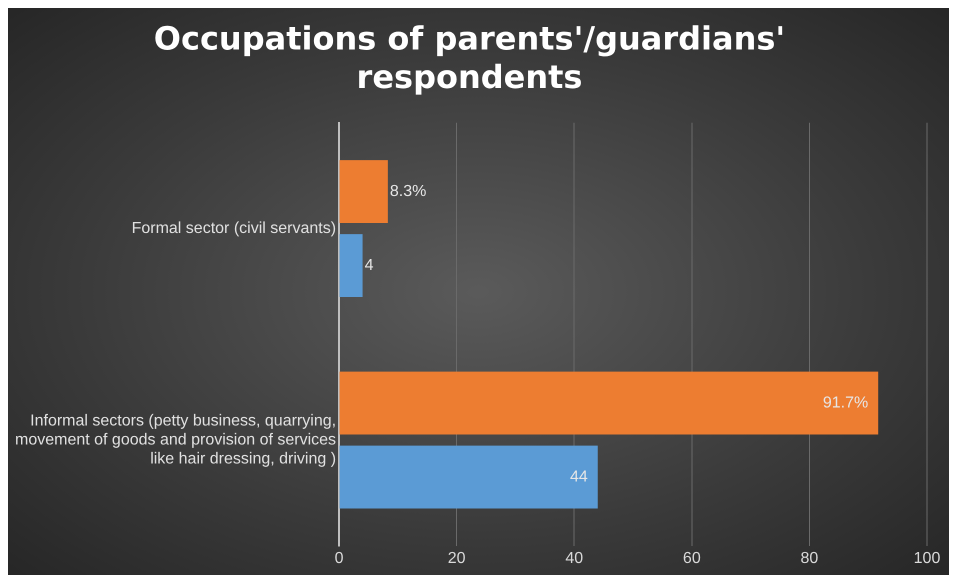  What do you see at coordinates (579, 477) in the screenshot?
I see `data-label: 44` at bounding box center [579, 477].